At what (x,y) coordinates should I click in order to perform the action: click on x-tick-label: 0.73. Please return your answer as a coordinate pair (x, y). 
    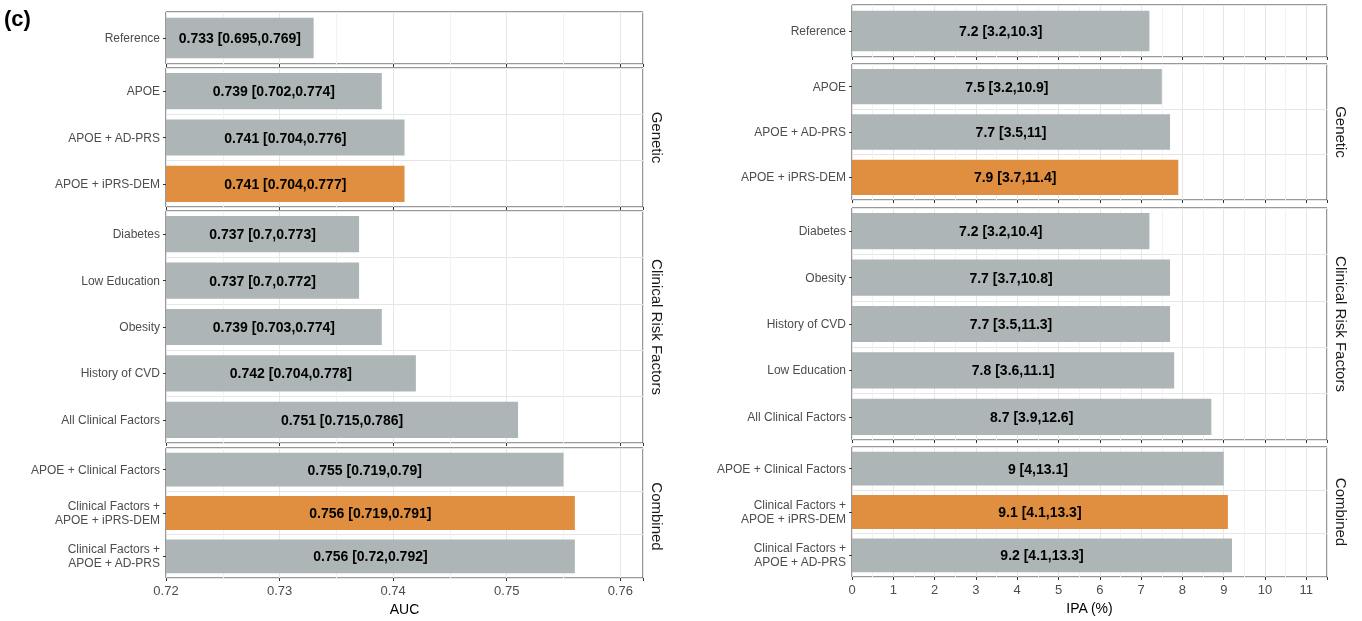
    Looking at the image, I should click on (279, 590).